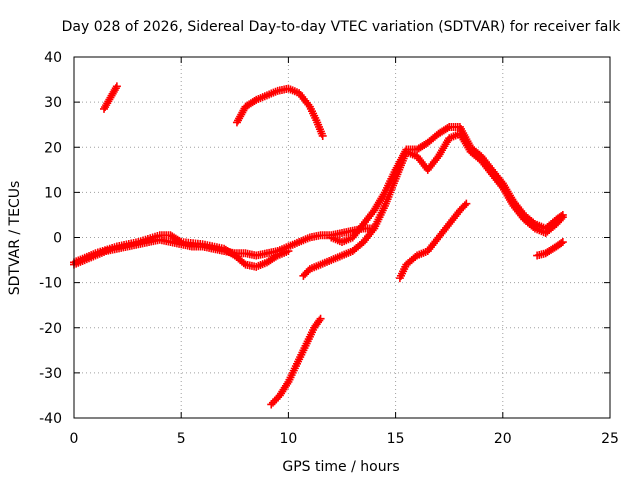 This screenshot has width=640, height=480. What do you see at coordinates (15, 238) in the screenshot?
I see `y-axis-label: SDTVAR / TECUs` at bounding box center [15, 238].